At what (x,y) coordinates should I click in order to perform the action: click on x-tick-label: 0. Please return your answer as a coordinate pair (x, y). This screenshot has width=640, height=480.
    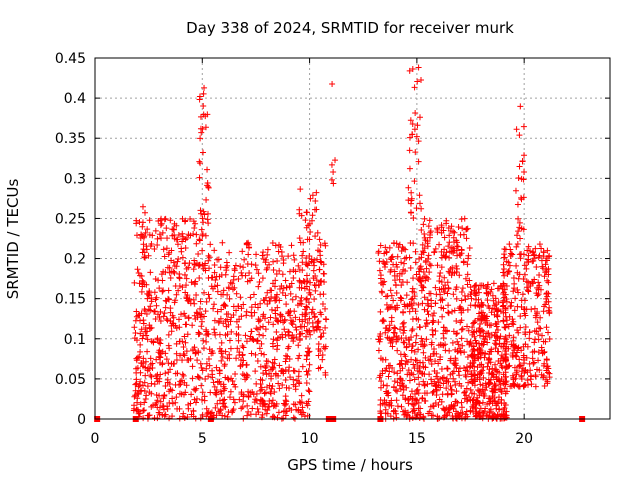
    Looking at the image, I should click on (95, 439).